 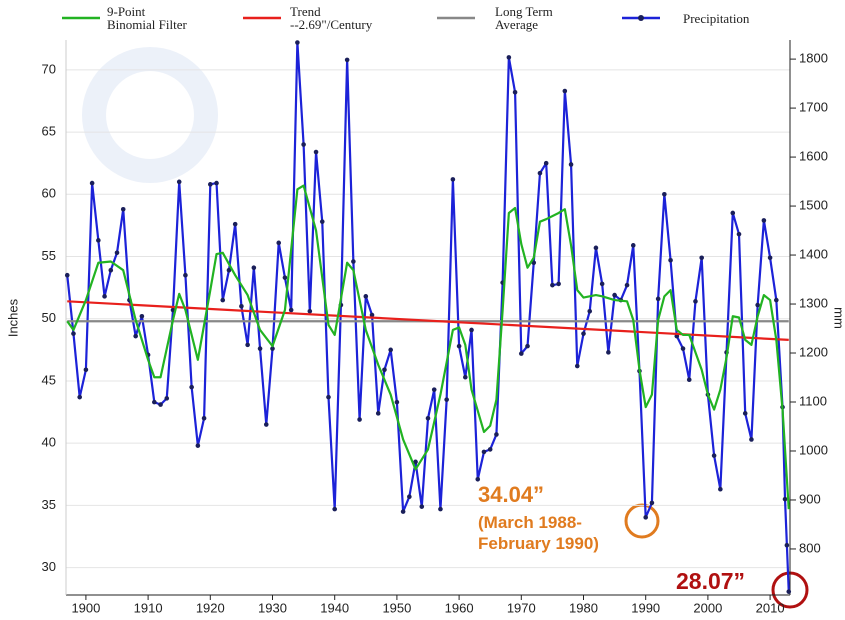 What do you see at coordinates (641, 18) in the screenshot?
I see `legend-marker` at bounding box center [641, 18].